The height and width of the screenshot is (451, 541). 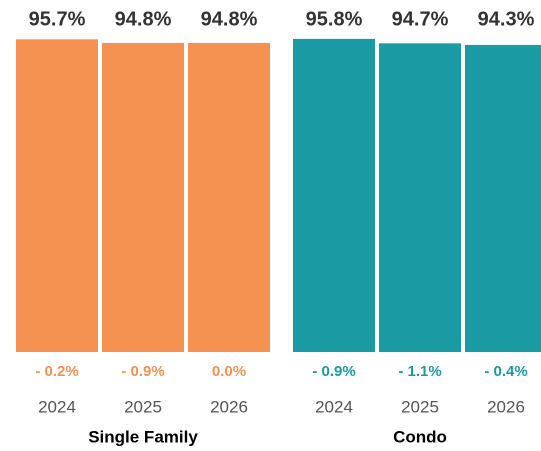 What do you see at coordinates (334, 19) in the screenshot?
I see `value-label: 95.8%` at bounding box center [334, 19].